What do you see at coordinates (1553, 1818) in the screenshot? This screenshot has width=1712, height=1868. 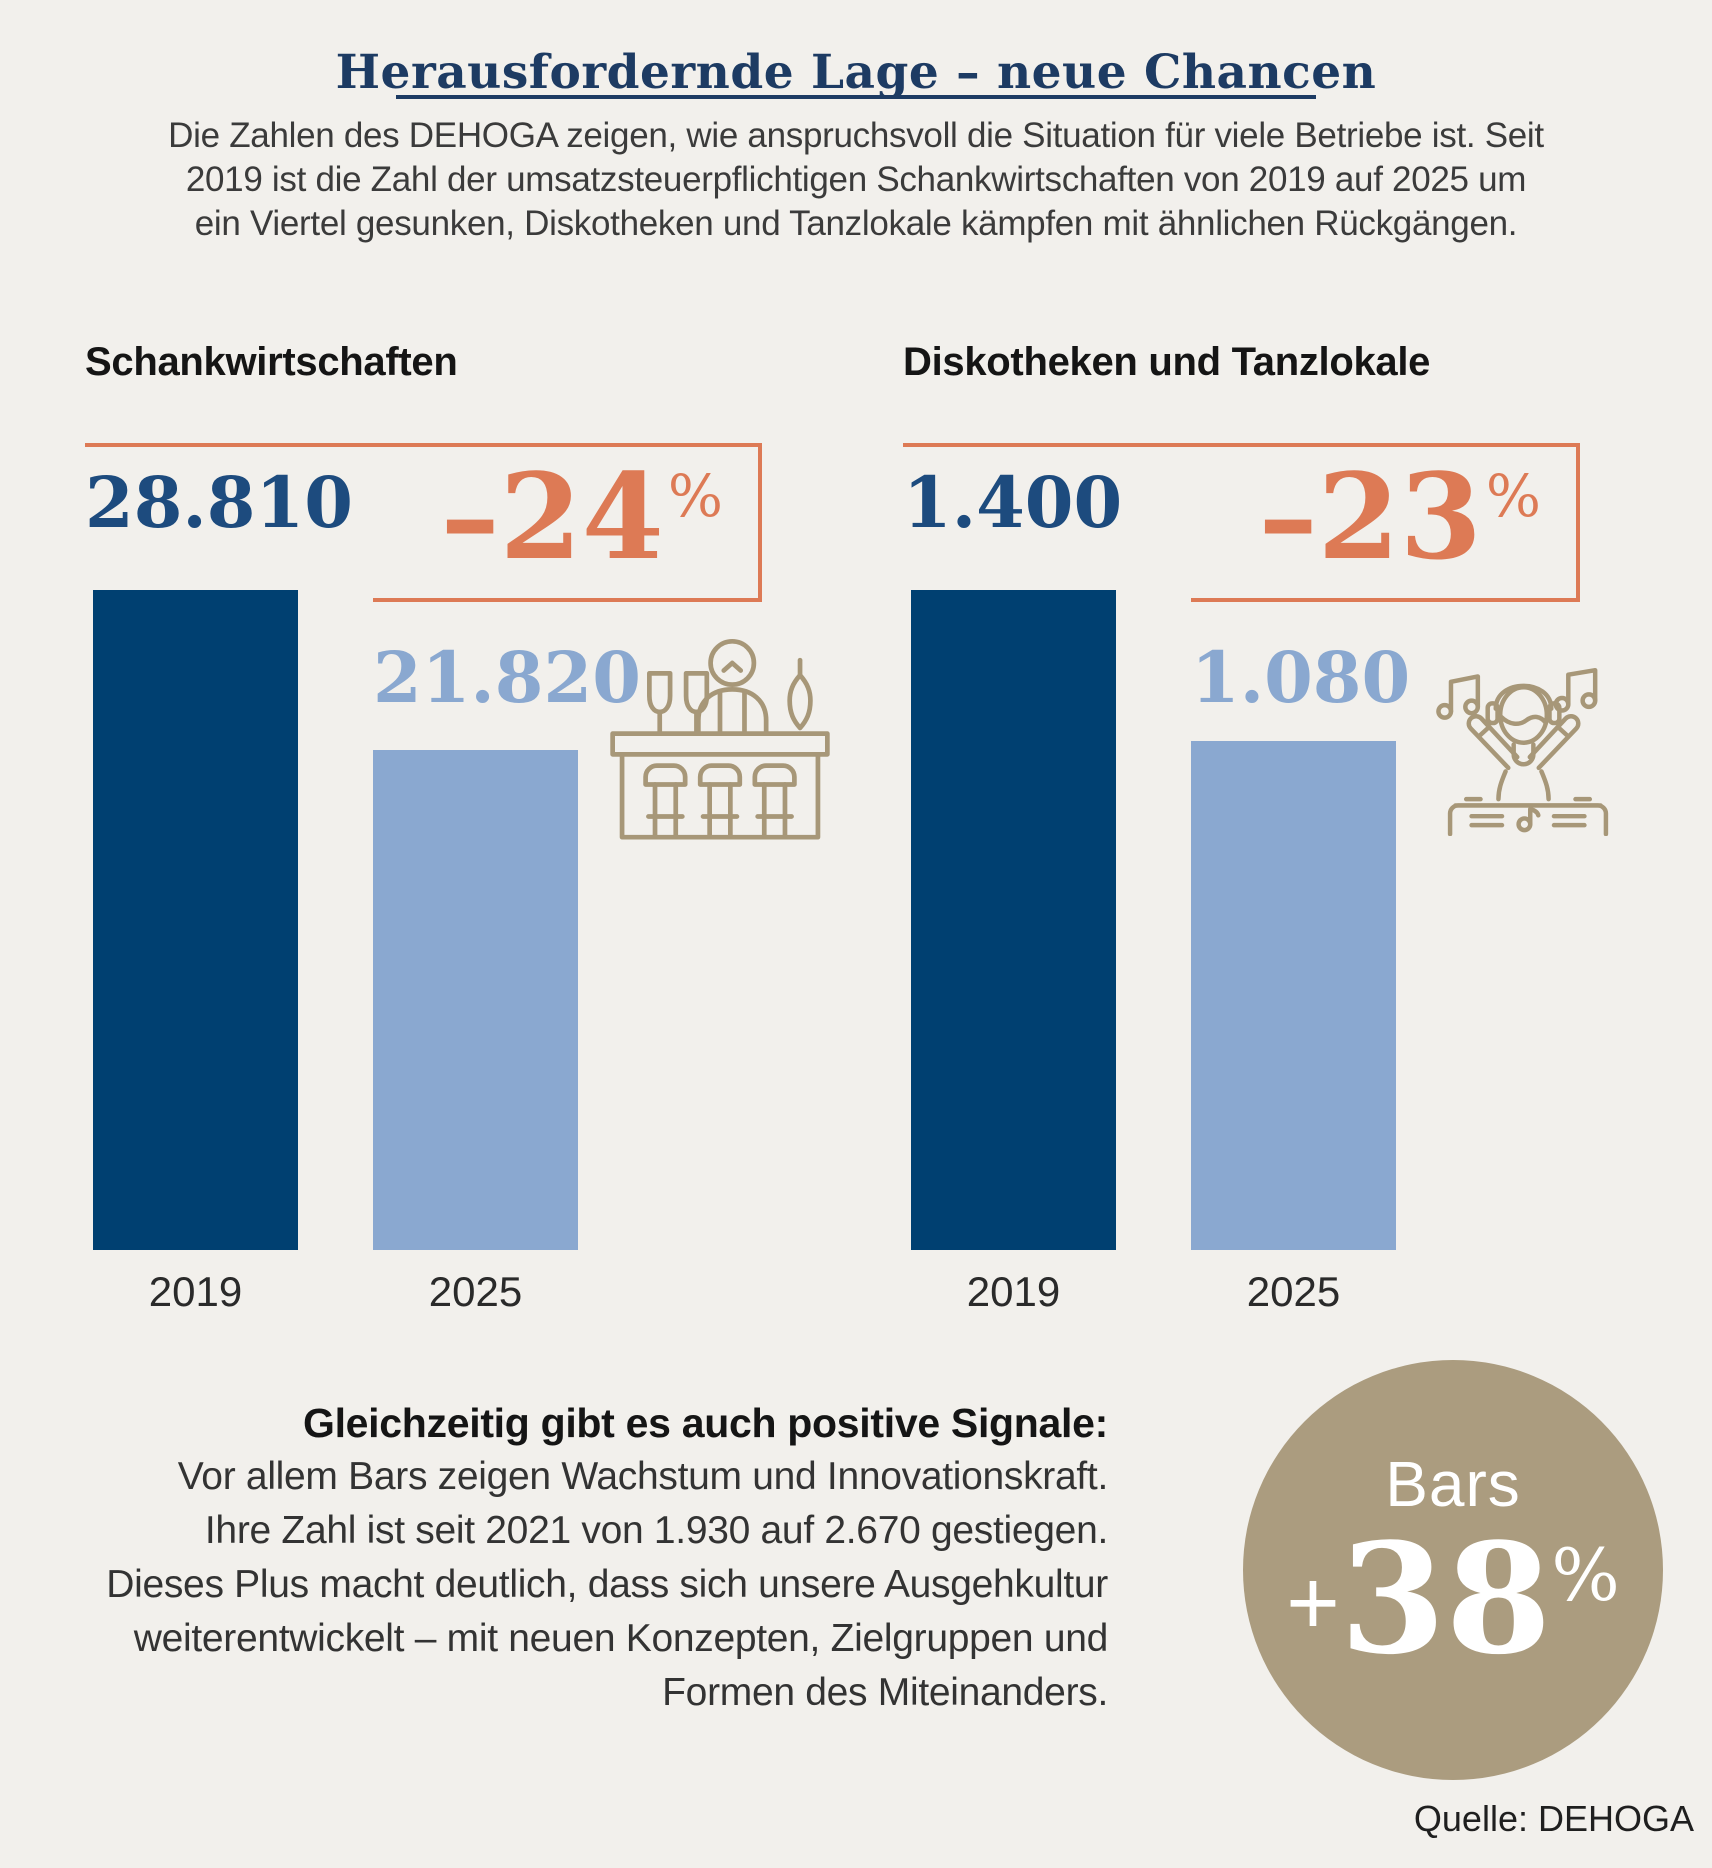 I see `source-note: Quelle: DEHOGA` at bounding box center [1553, 1818].